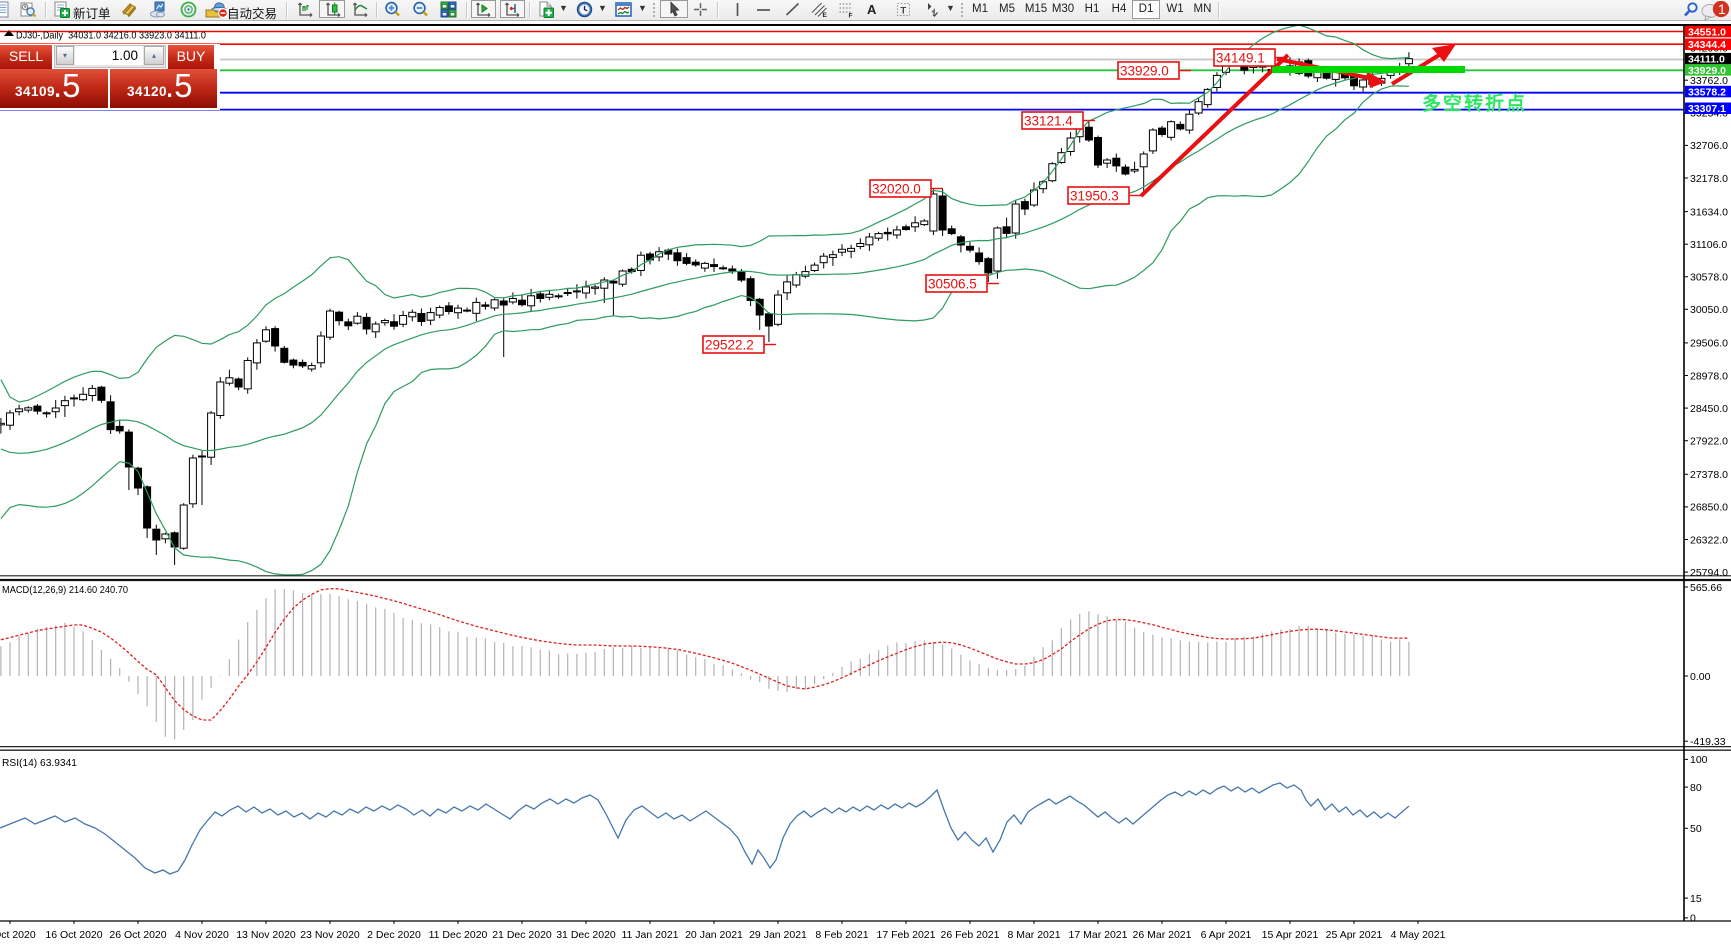 This screenshot has height=944, width=1731. Describe the element at coordinates (1709, 475) in the screenshot. I see `svg-text: 27378.0` at that location.